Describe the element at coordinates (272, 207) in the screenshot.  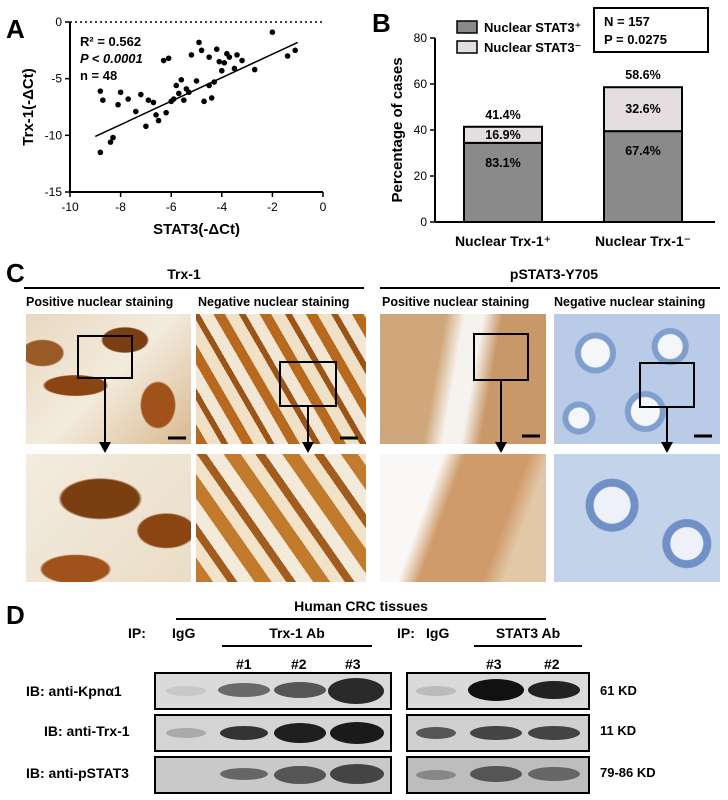
I see `x-tick-label: -2` at that location.